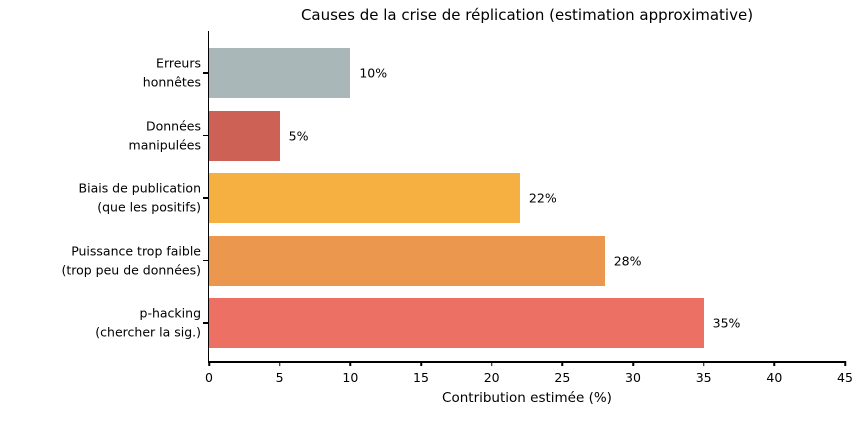  I want to click on x-tick-label: 15, so click(421, 377).